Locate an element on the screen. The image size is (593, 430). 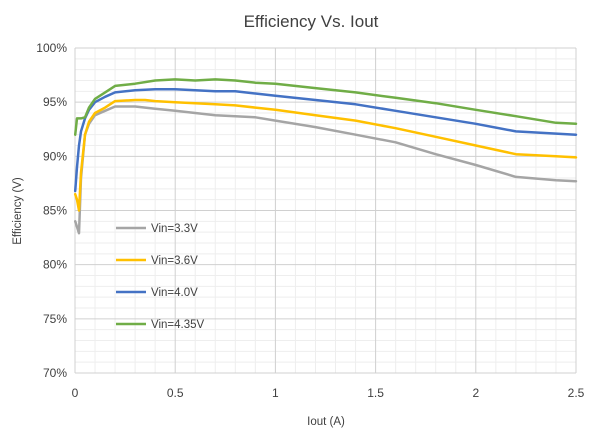
series-line-vin-4-35v is located at coordinates (325, 107).